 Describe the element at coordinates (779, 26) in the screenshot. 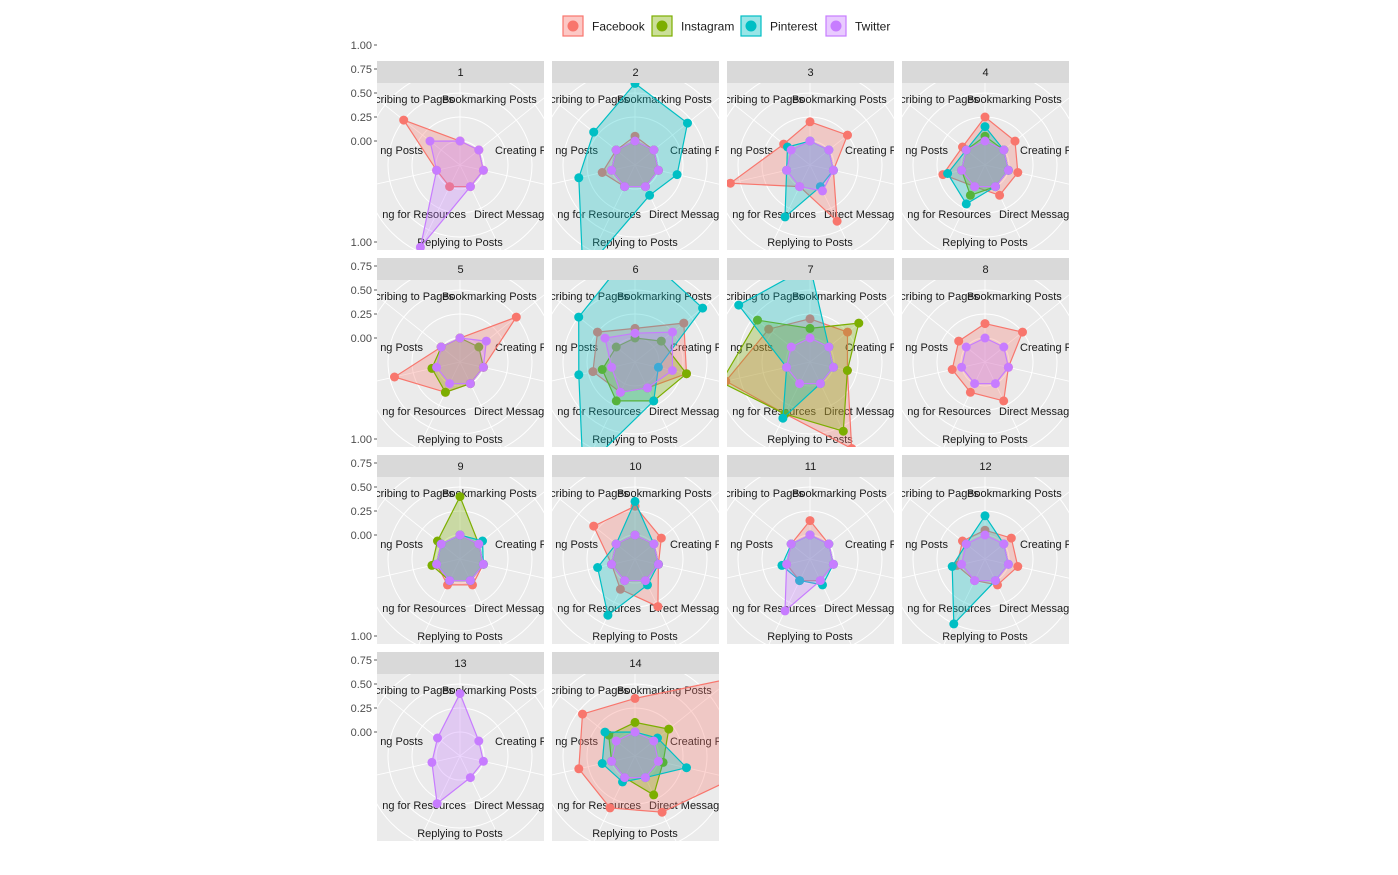

I see `legend-item-pinterest: Pinterest` at that location.